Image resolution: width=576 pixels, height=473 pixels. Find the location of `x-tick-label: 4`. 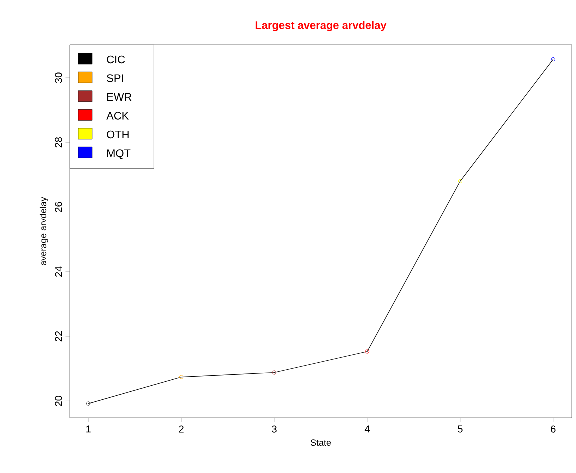

x-tick-label: 4 is located at coordinates (367, 429).